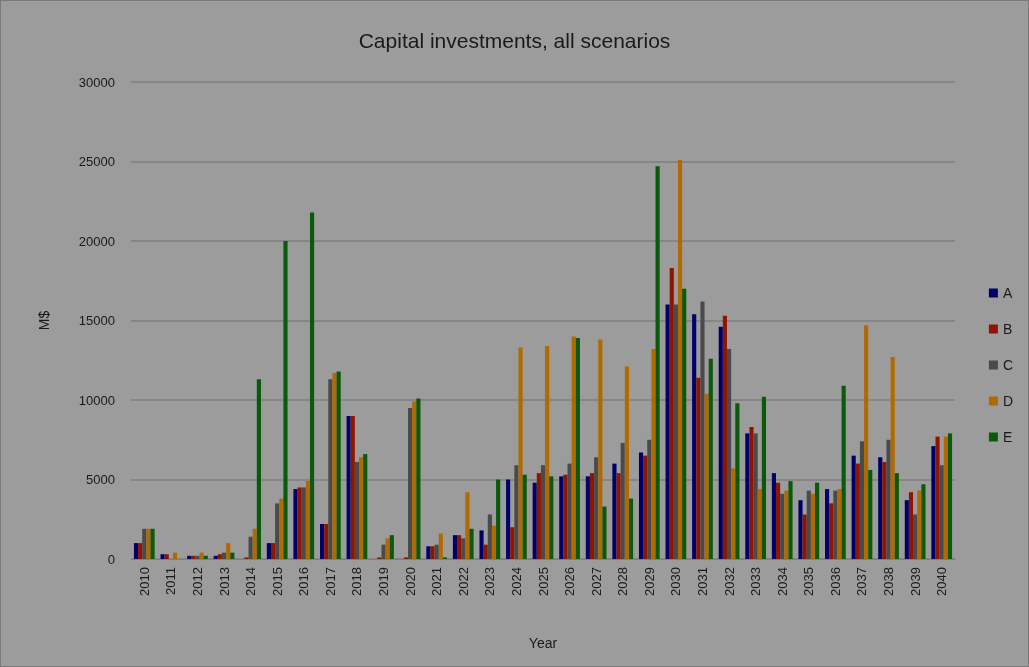  What do you see at coordinates (1008, 365) in the screenshot?
I see `legend-label: C` at bounding box center [1008, 365].